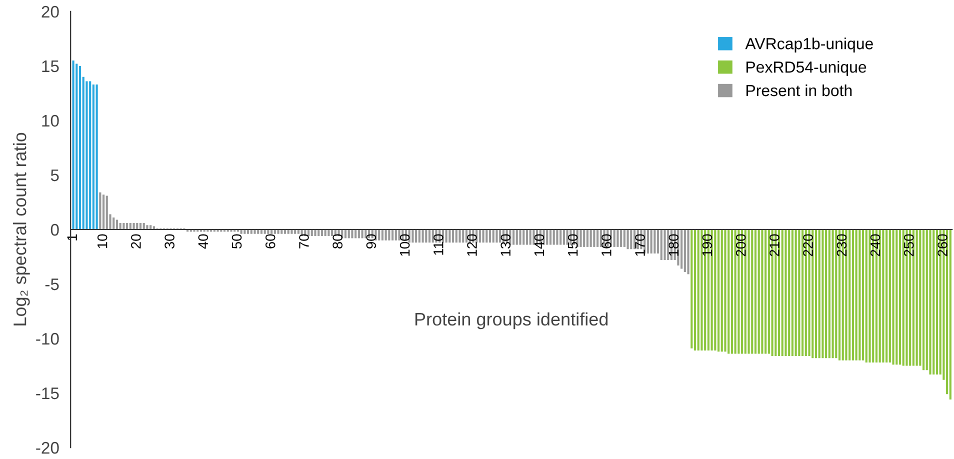 The width and height of the screenshot is (954, 459). What do you see at coordinates (505, 245) in the screenshot?
I see `x-tick-label: 130` at bounding box center [505, 245].